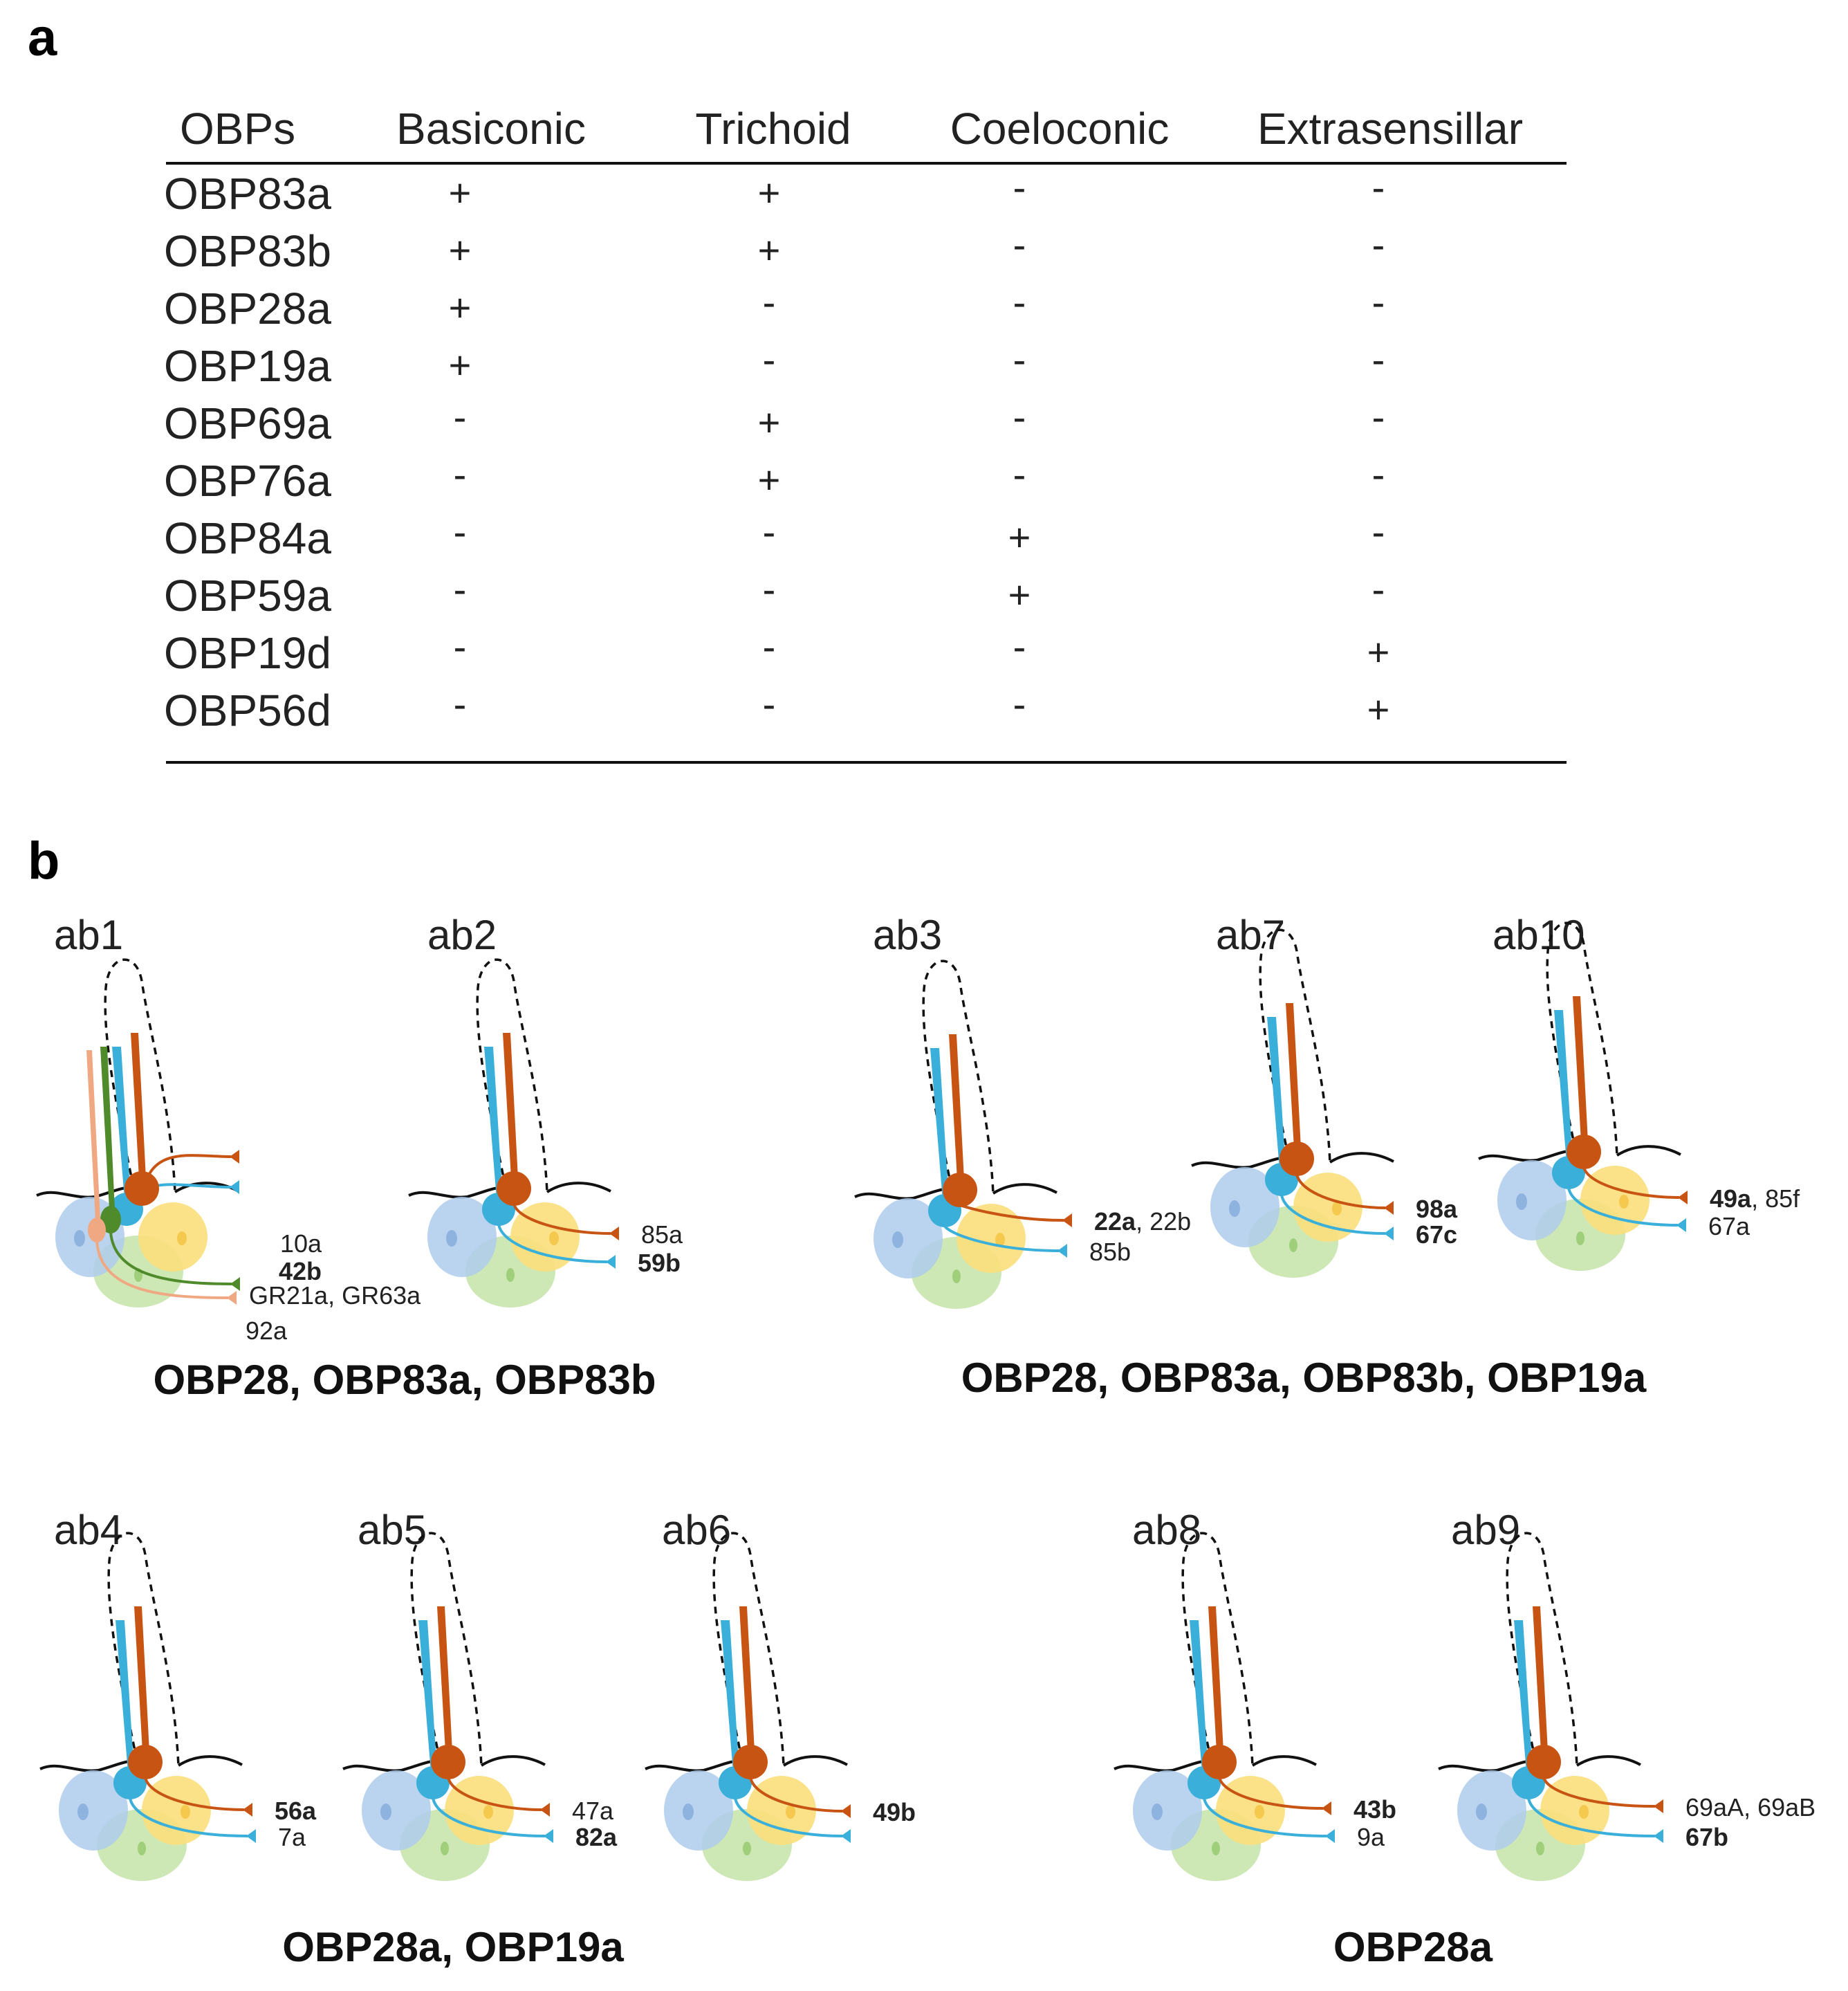 The width and height of the screenshot is (1848, 1991). What do you see at coordinates (247, 251) in the screenshot?
I see `obp-name: OBP83b` at bounding box center [247, 251].